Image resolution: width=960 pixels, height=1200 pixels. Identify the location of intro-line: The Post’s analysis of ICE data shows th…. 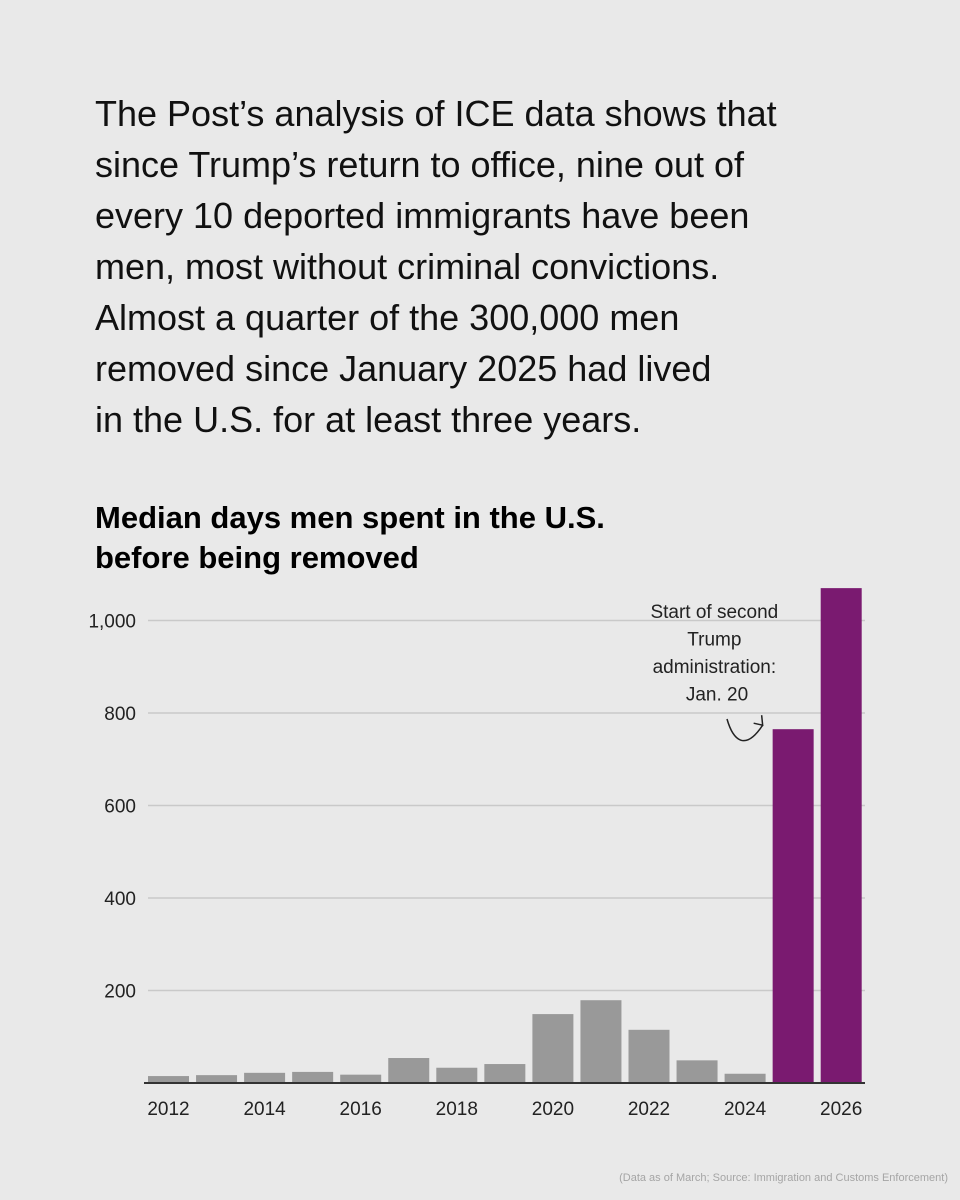
(436, 113).